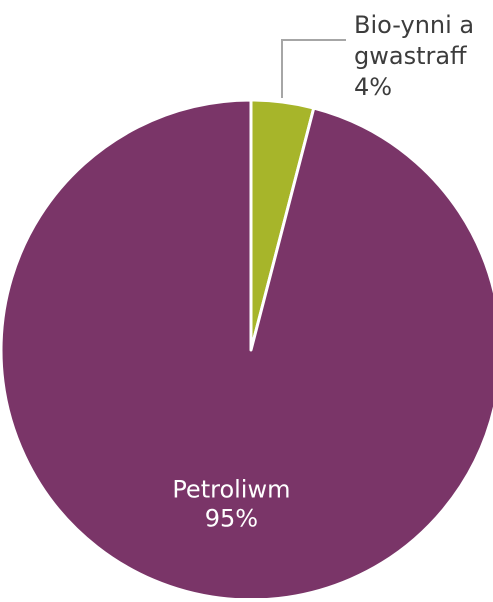  What do you see at coordinates (313, 68) in the screenshot?
I see `leader-line-bio-ynni-a-gwastraff` at bounding box center [313, 68].